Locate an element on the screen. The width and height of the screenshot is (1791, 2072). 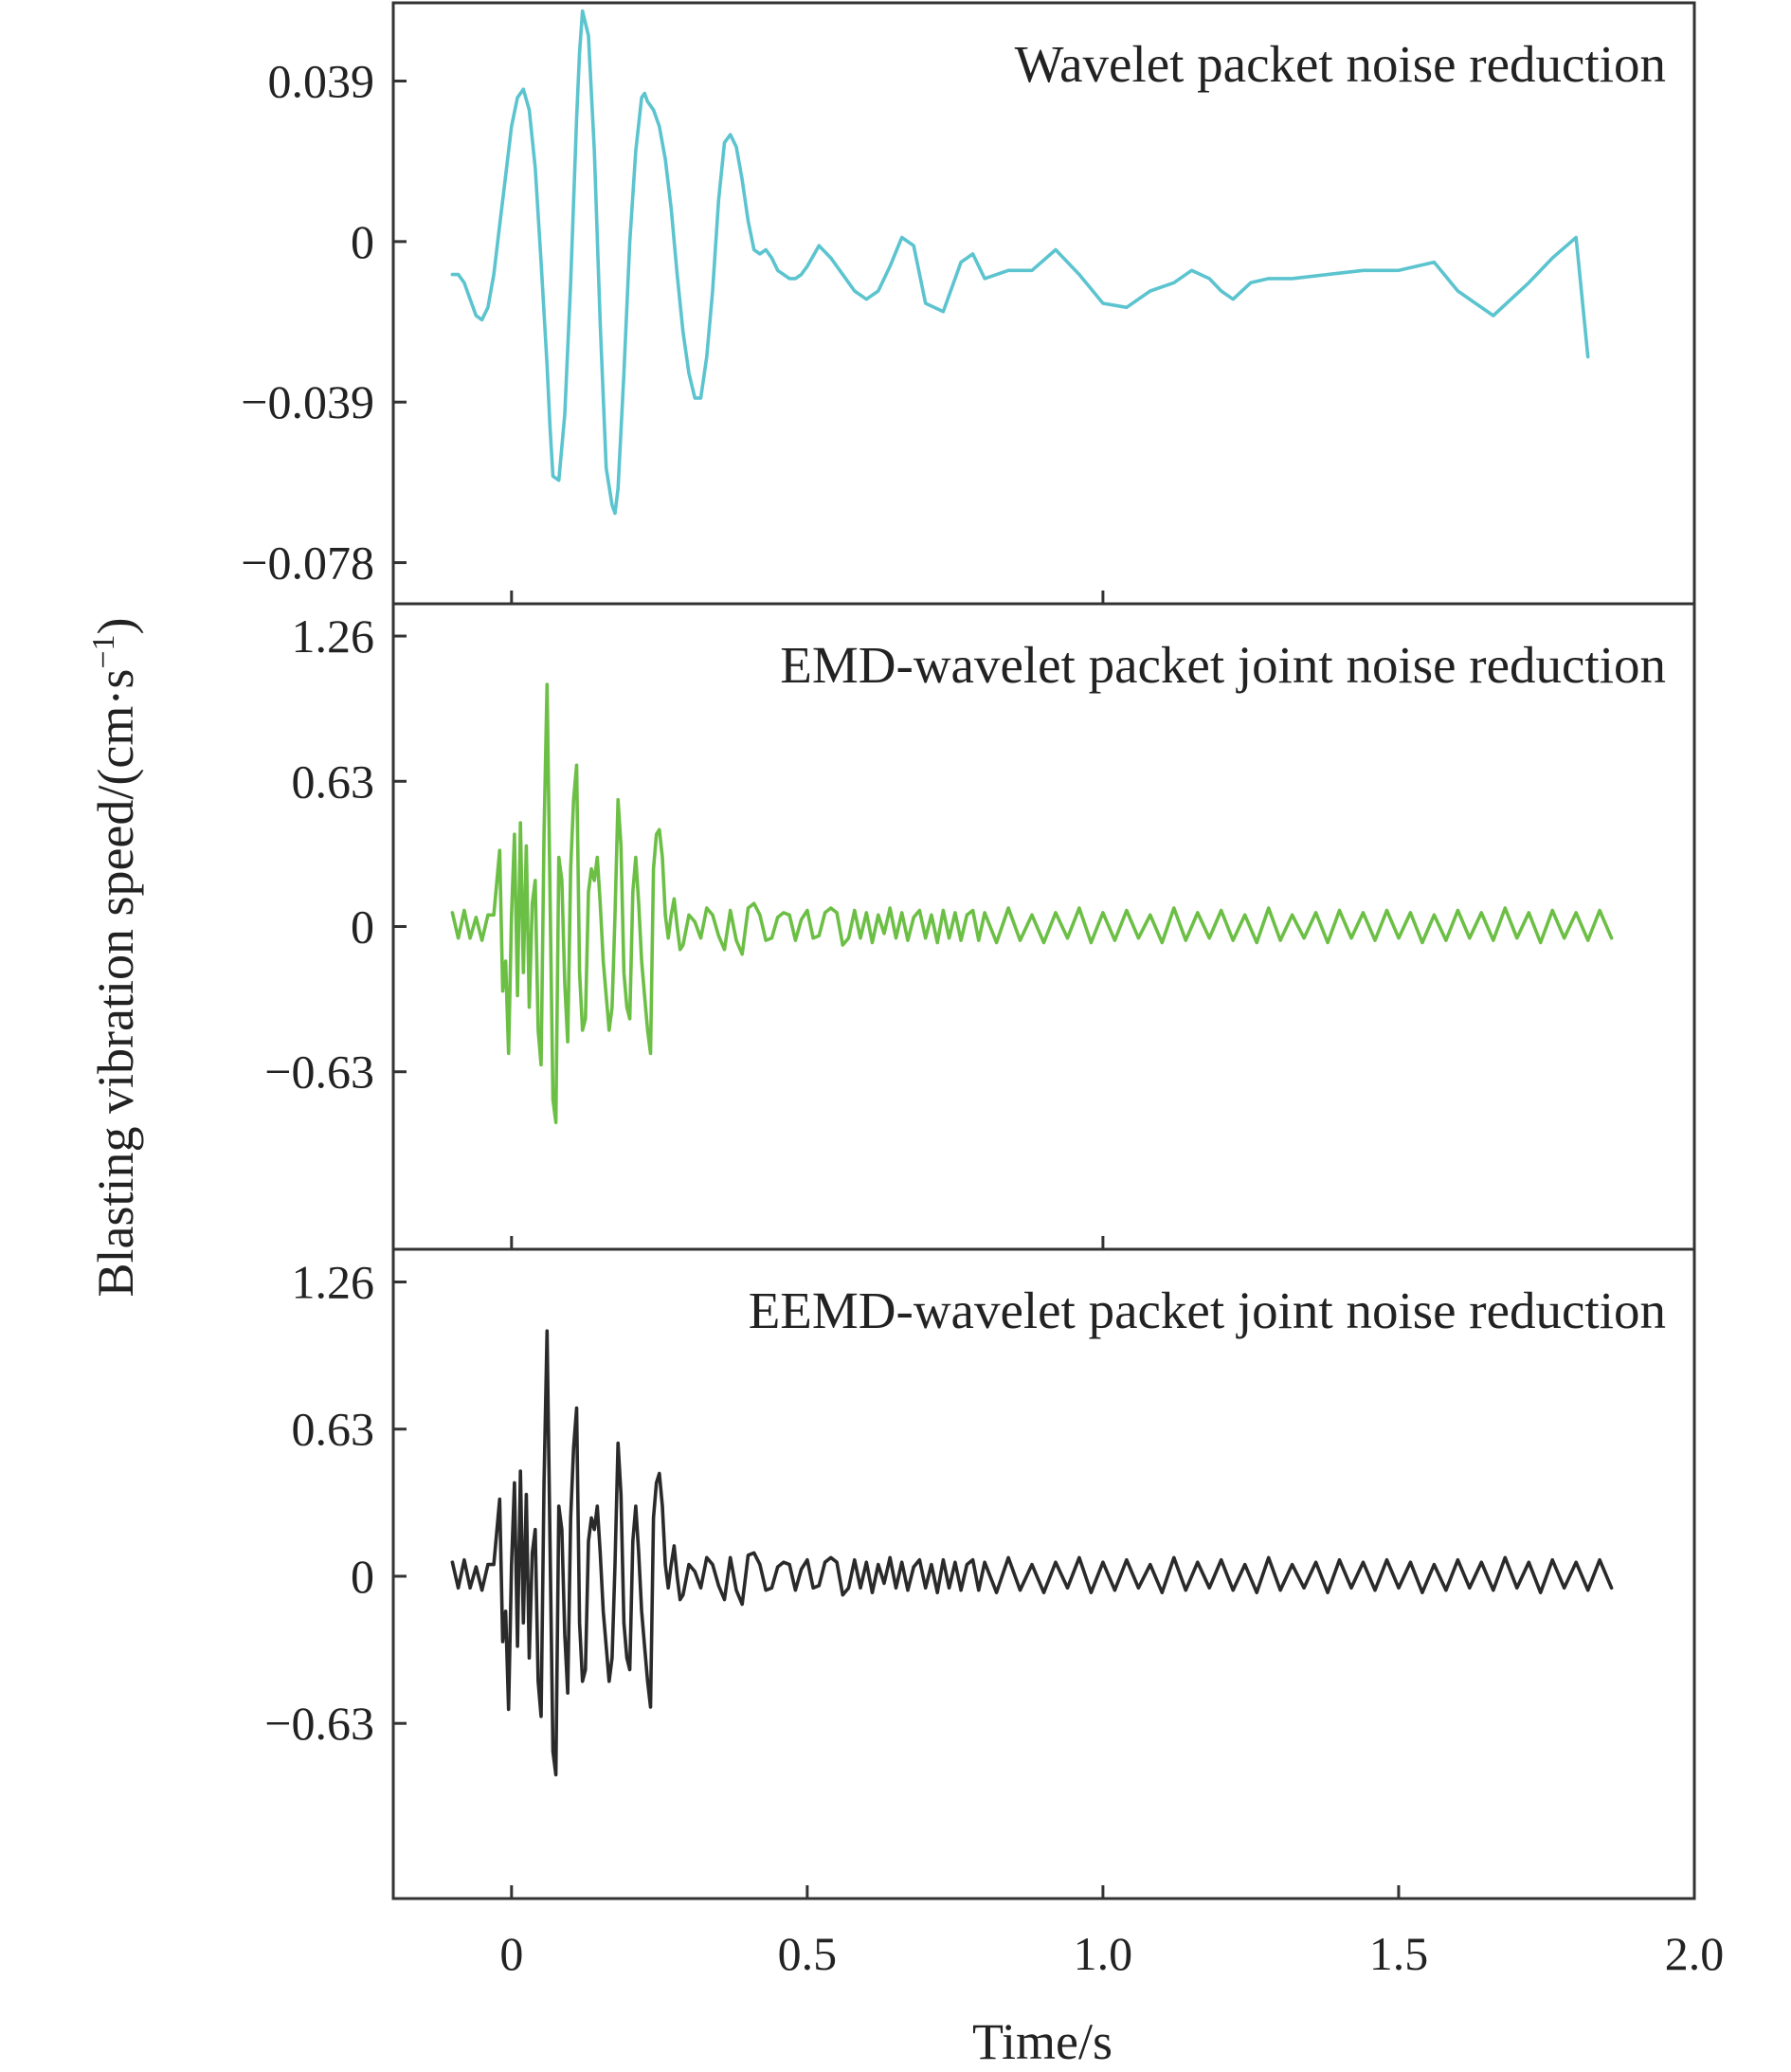
x-axis: 0 0.5 1.0 1.5 2.0 is located at coordinates (1111, 1954).